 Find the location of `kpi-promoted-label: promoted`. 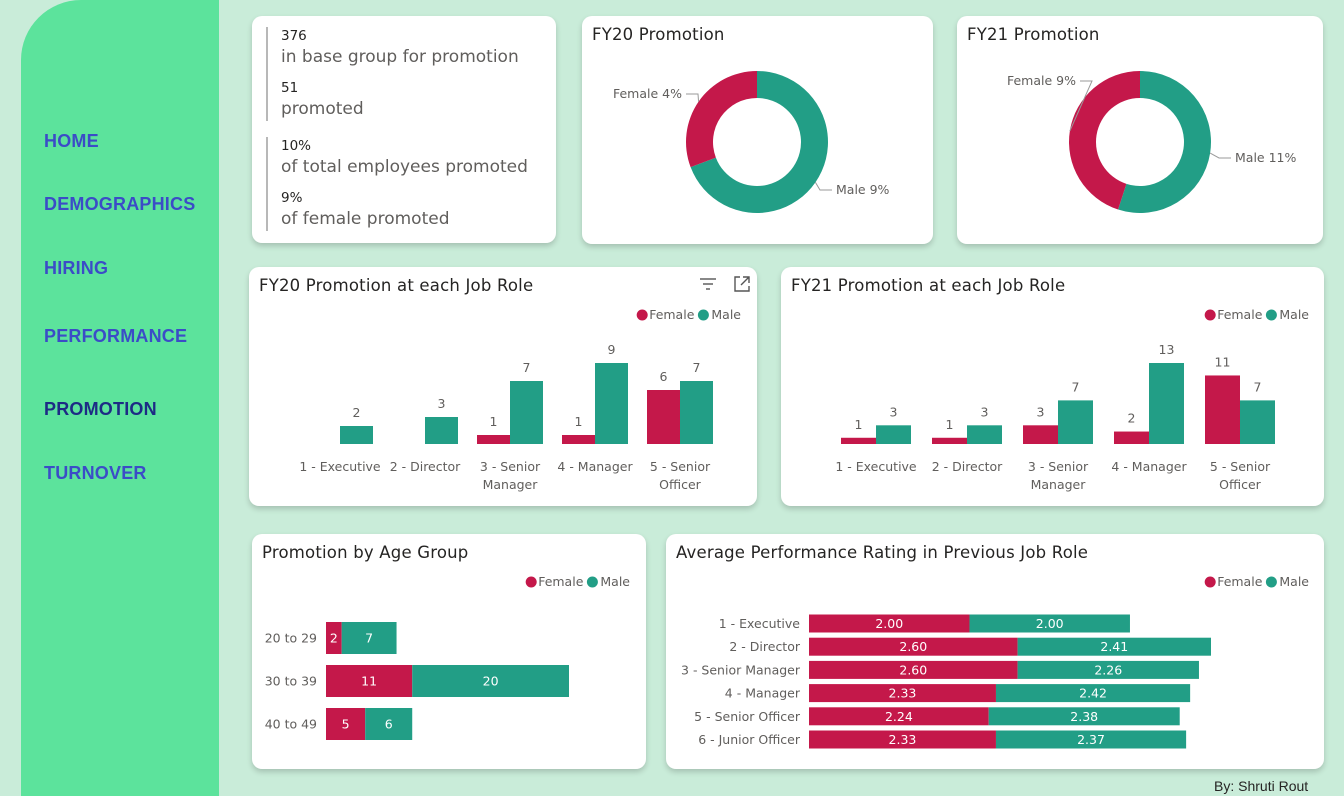

kpi-promoted-label: promoted is located at coordinates (322, 109).